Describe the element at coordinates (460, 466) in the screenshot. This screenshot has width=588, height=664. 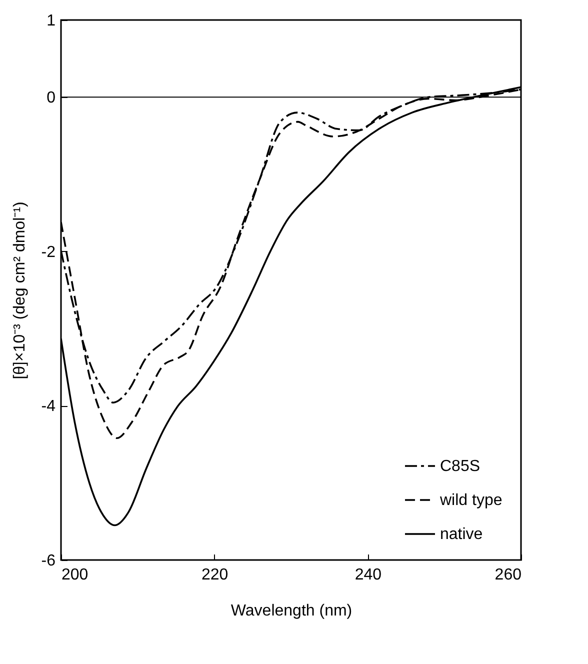
I see `legend-label: C85S` at that location.